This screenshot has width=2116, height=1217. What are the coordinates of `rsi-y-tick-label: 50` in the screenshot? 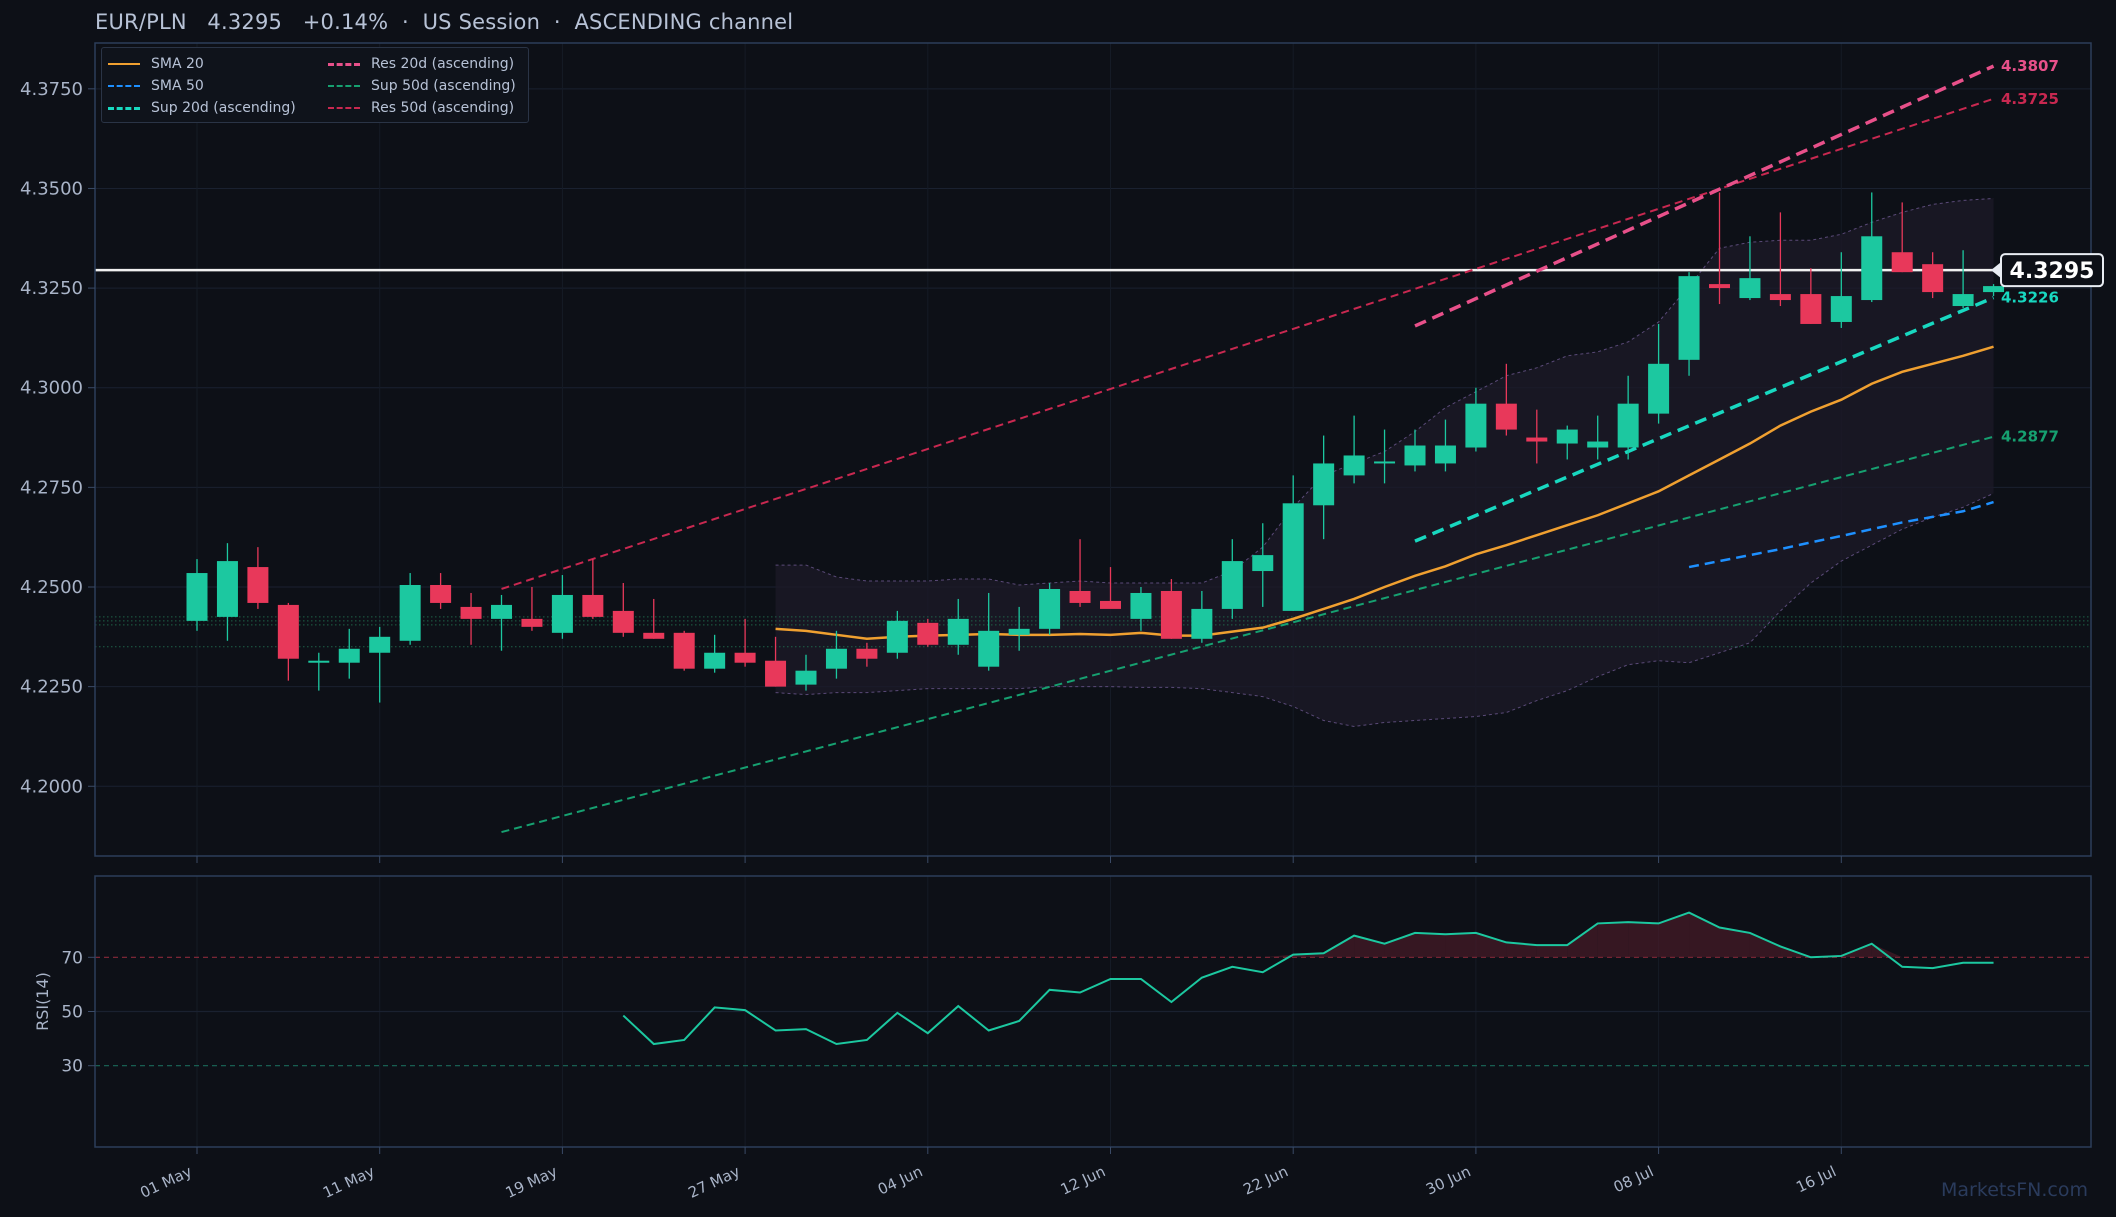 It's located at (72, 1013).